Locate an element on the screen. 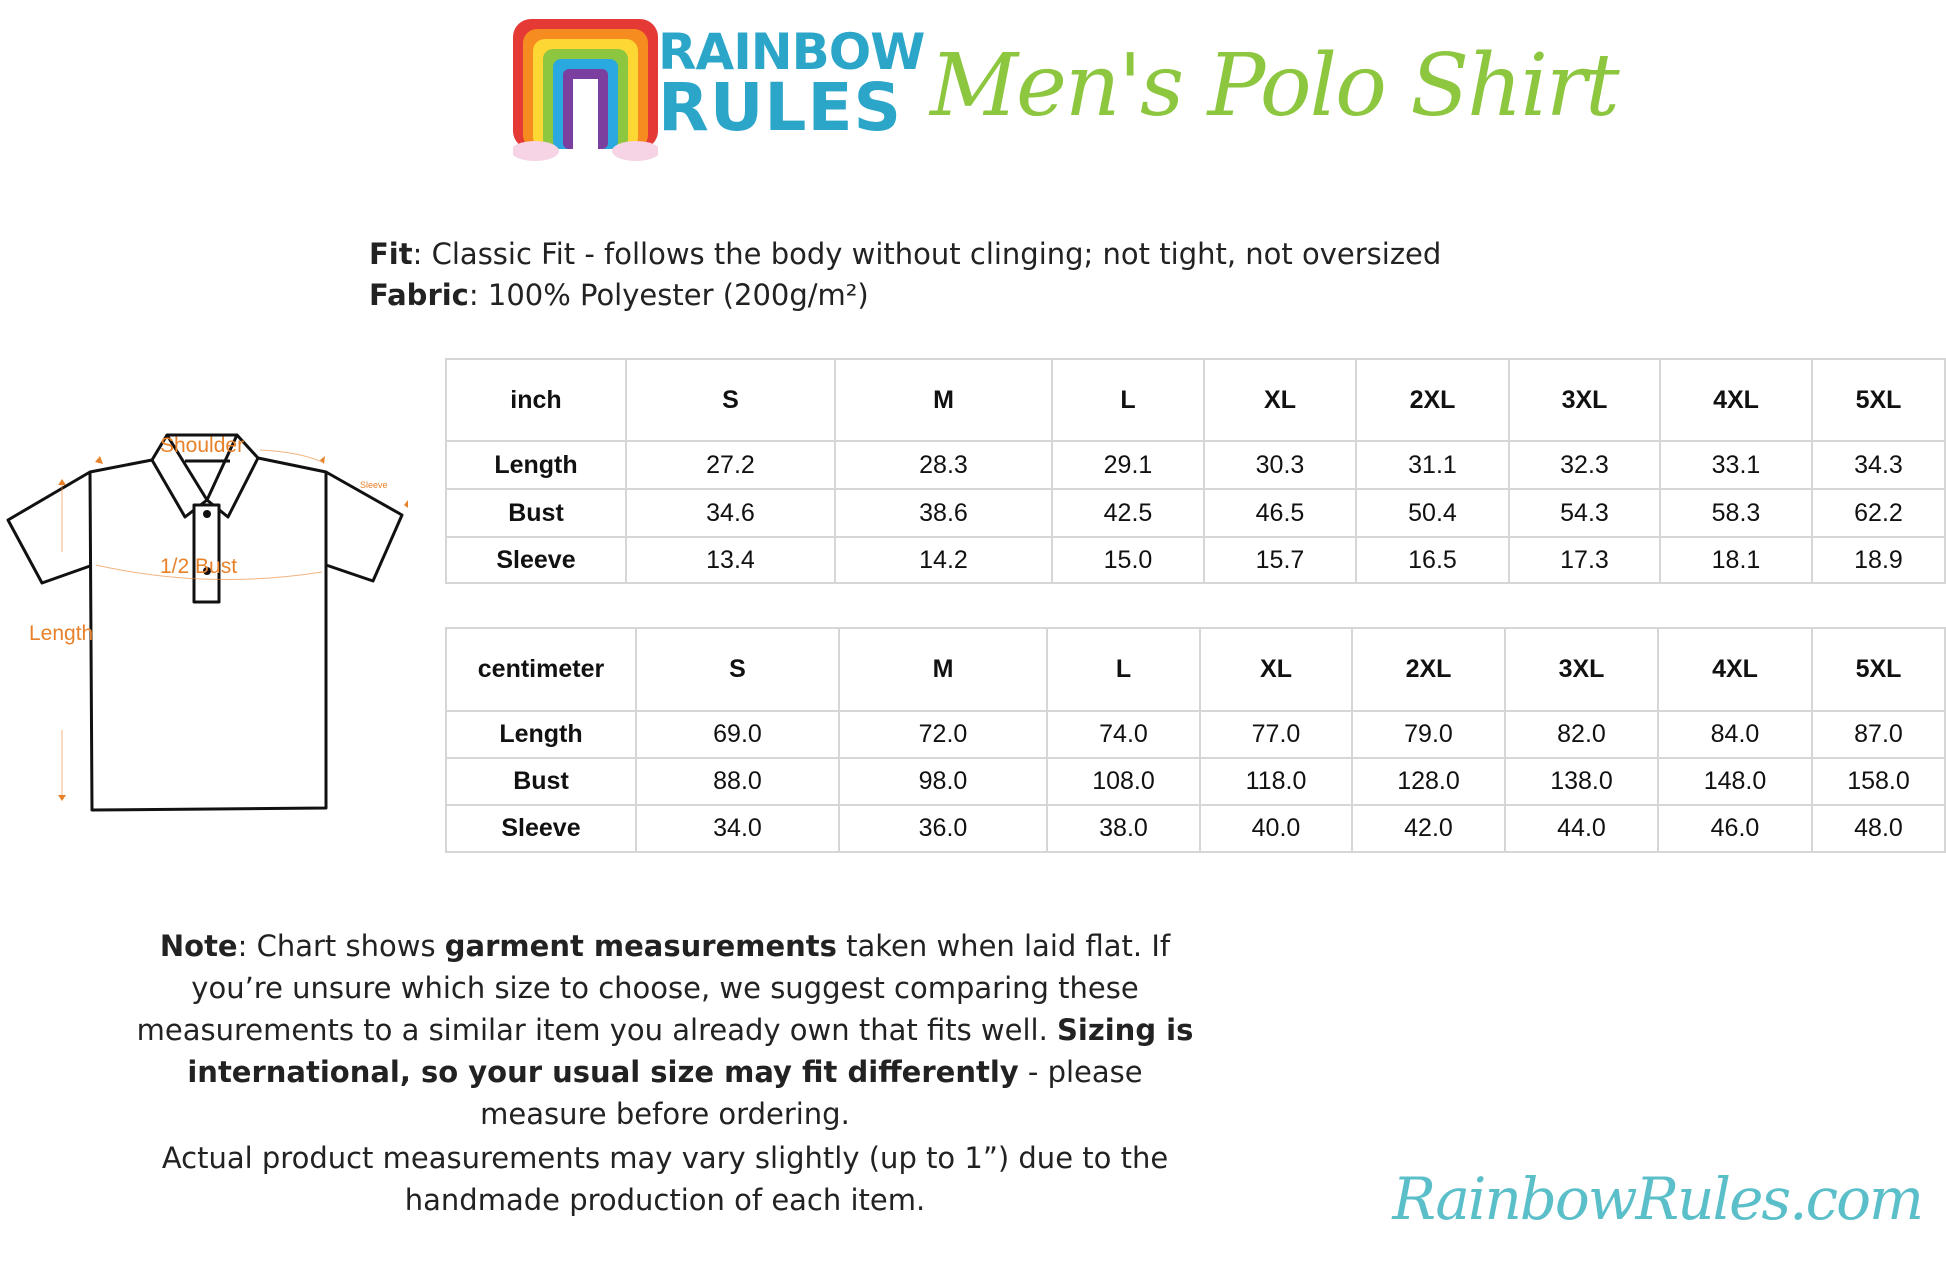 Image resolution: width=1946 pixels, height=1279 pixels. cell: 34.6 is located at coordinates (730, 513).